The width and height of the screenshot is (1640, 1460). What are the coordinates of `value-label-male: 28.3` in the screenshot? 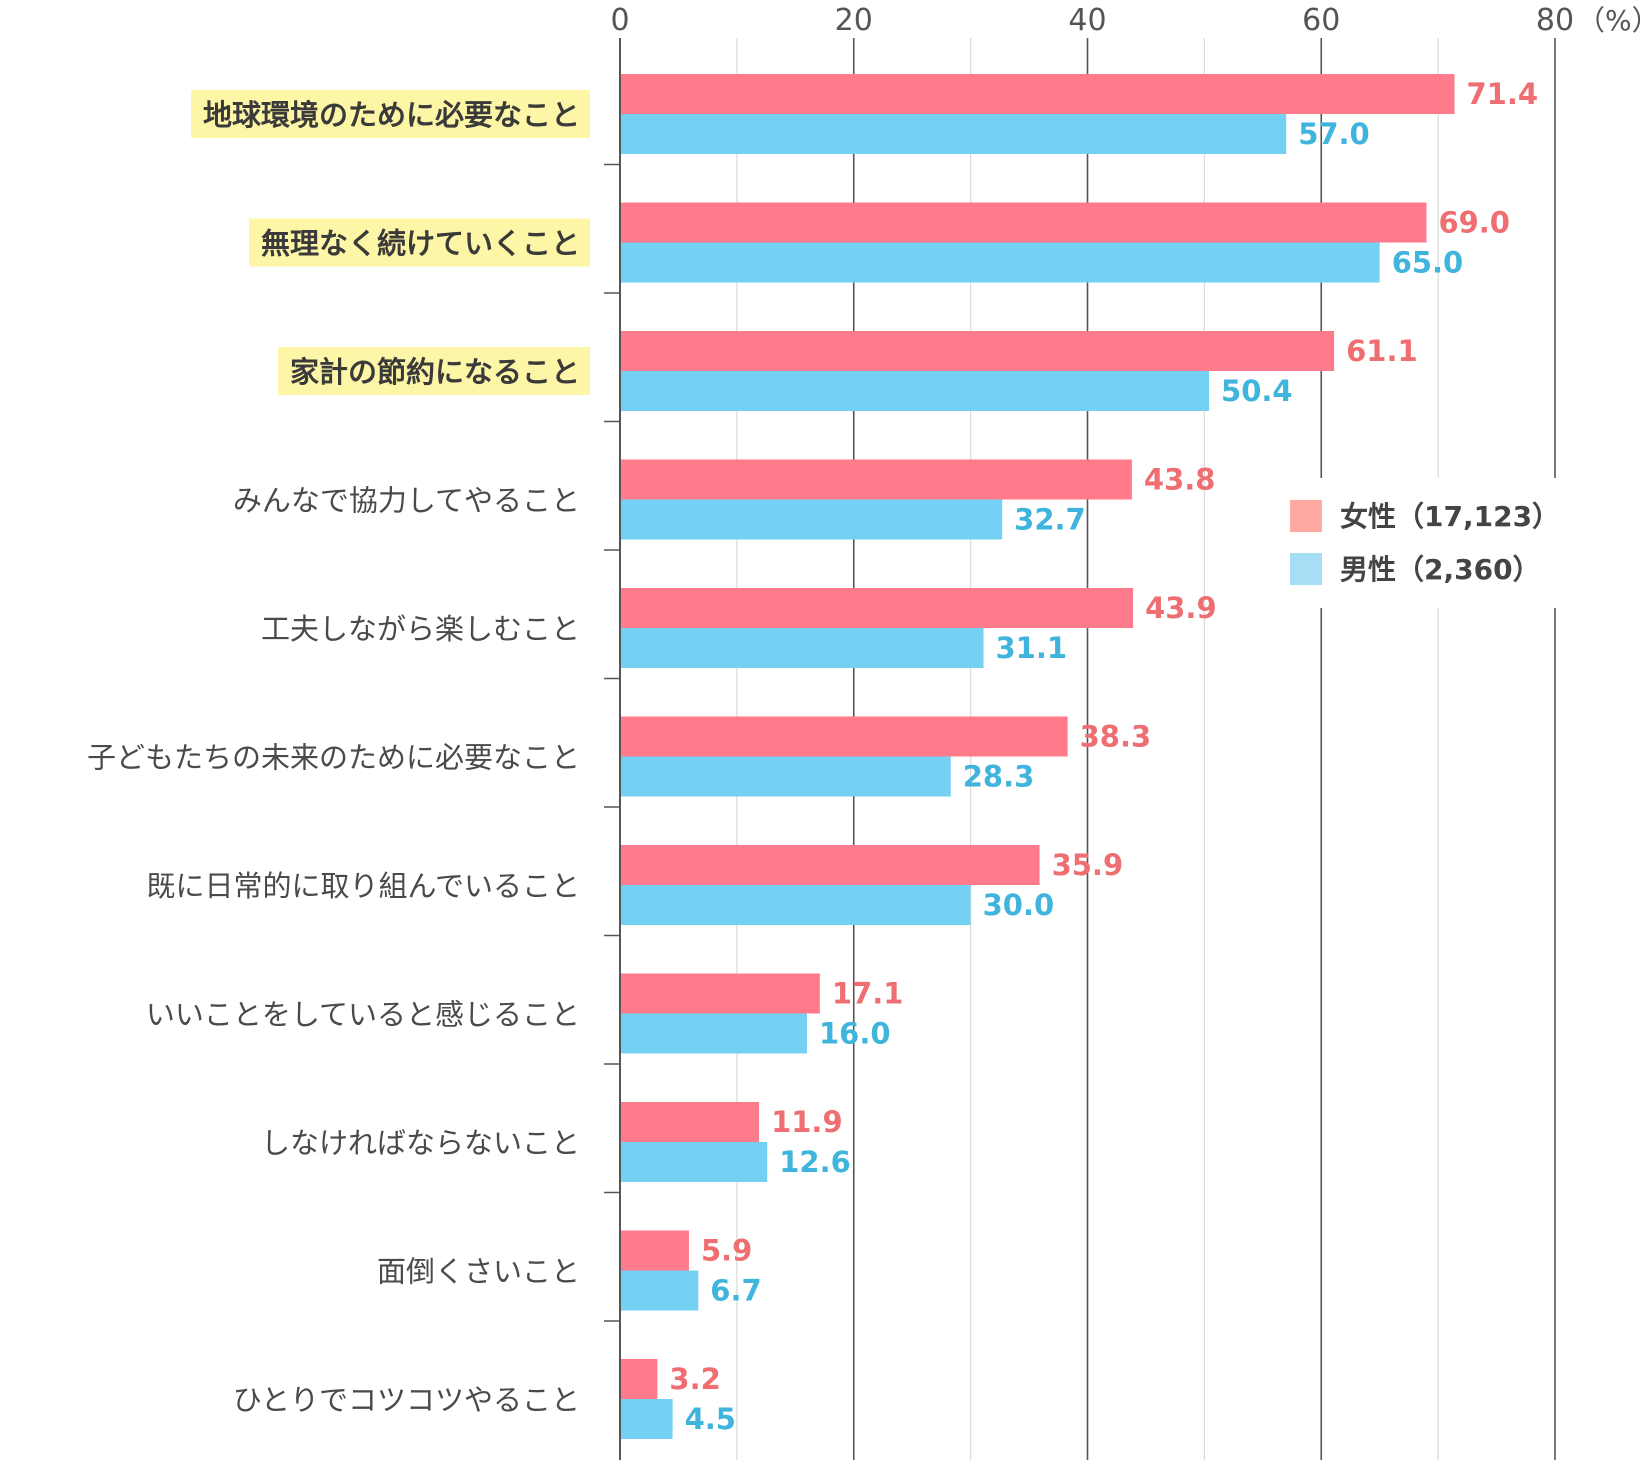 It's located at (999, 777).